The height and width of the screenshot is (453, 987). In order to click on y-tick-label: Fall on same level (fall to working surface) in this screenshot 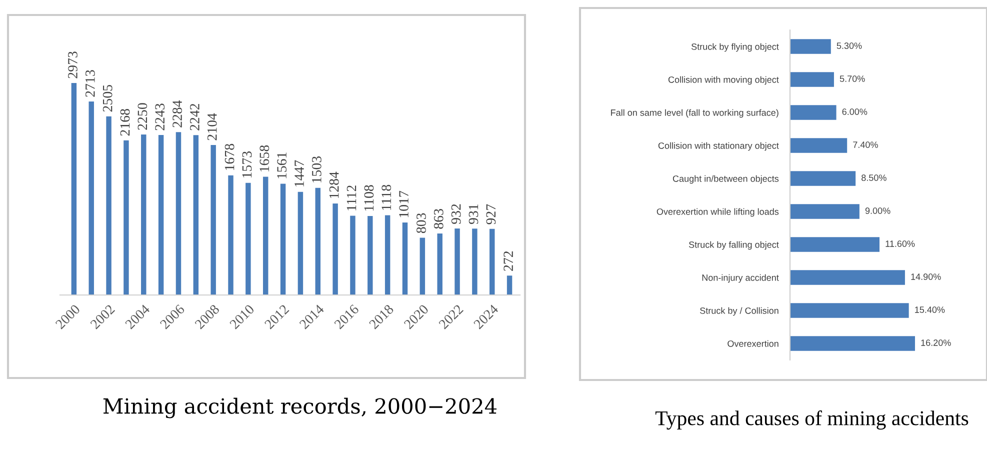, I will do `click(694, 113)`.